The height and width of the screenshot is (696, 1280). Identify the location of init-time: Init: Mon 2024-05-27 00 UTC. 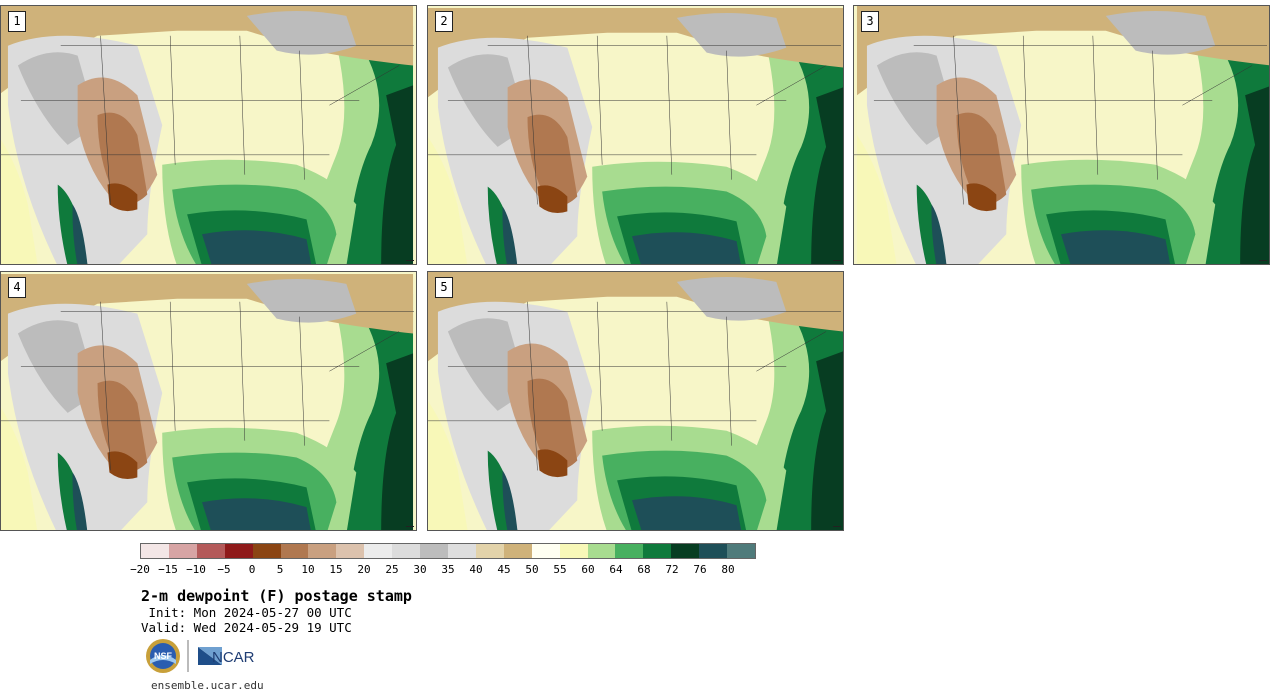
(246, 612).